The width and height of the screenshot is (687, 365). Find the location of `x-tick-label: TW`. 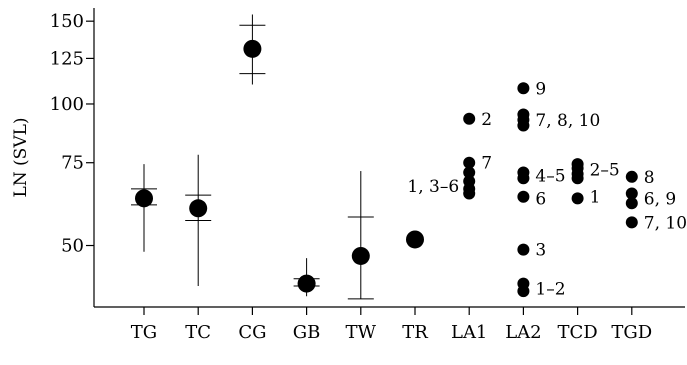

x-tick-label: TW is located at coordinates (361, 332).